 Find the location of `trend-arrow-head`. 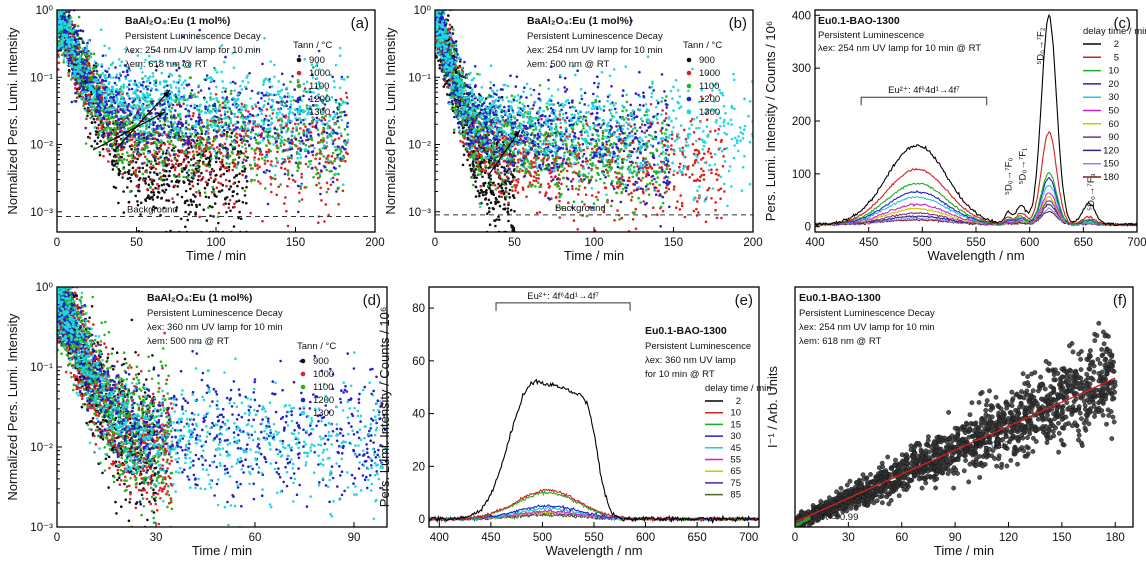

trend-arrow-head is located at coordinates (166, 94).